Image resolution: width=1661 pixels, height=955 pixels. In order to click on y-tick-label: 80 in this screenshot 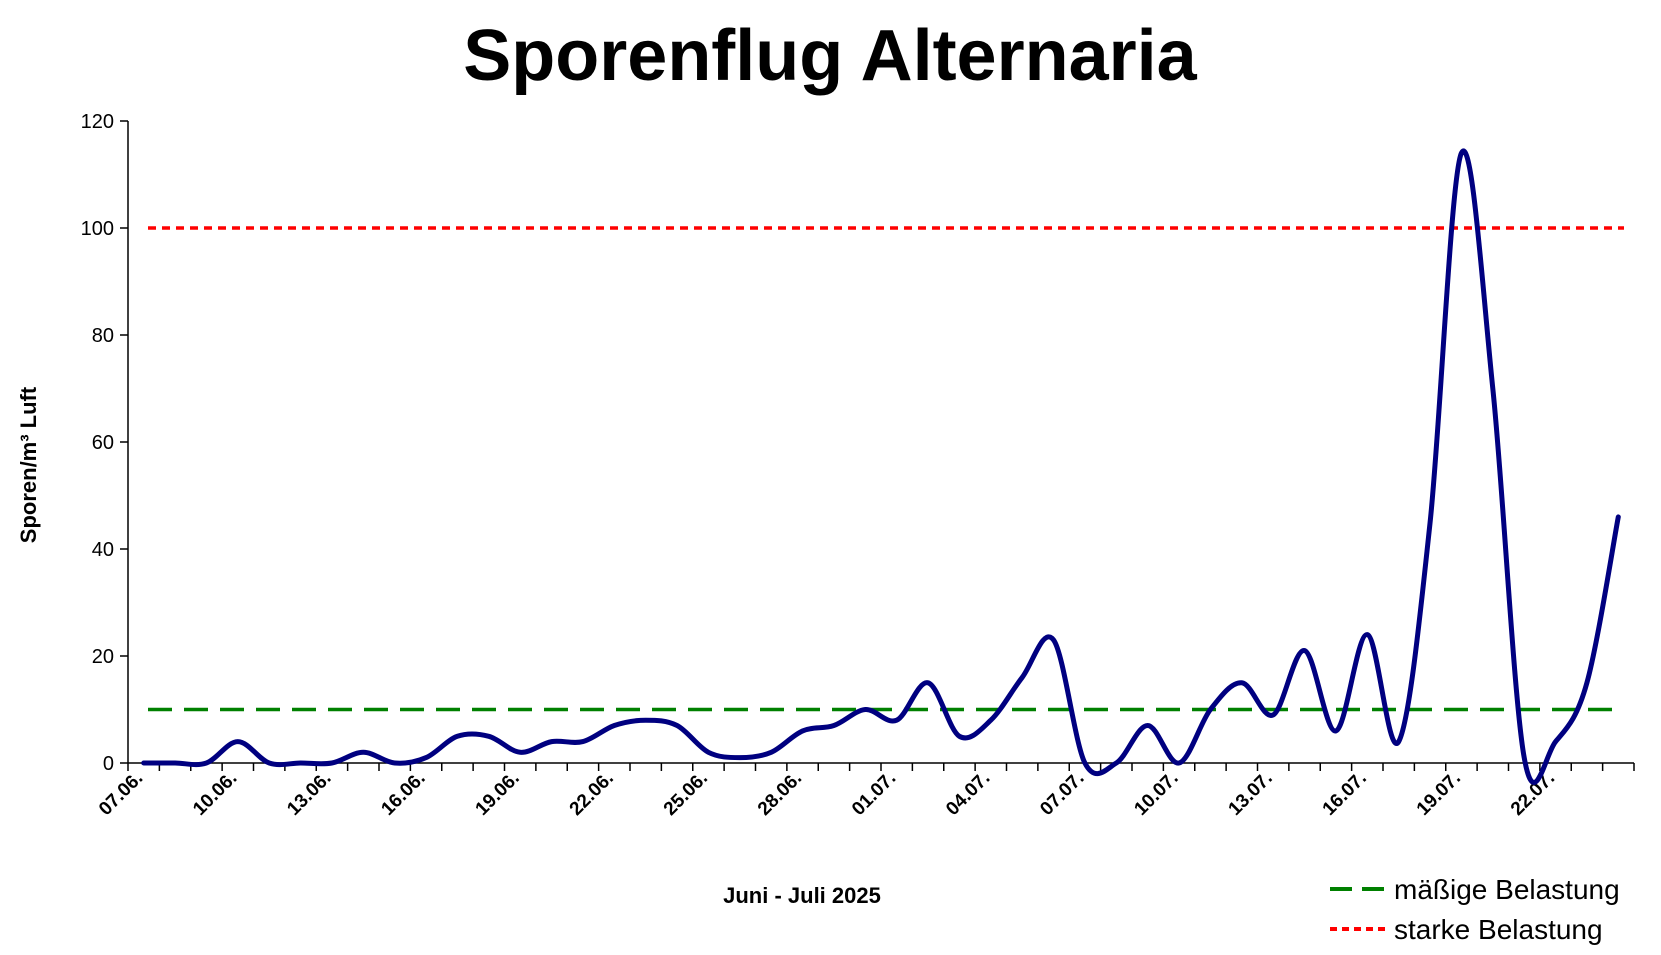, I will do `click(103, 336)`.